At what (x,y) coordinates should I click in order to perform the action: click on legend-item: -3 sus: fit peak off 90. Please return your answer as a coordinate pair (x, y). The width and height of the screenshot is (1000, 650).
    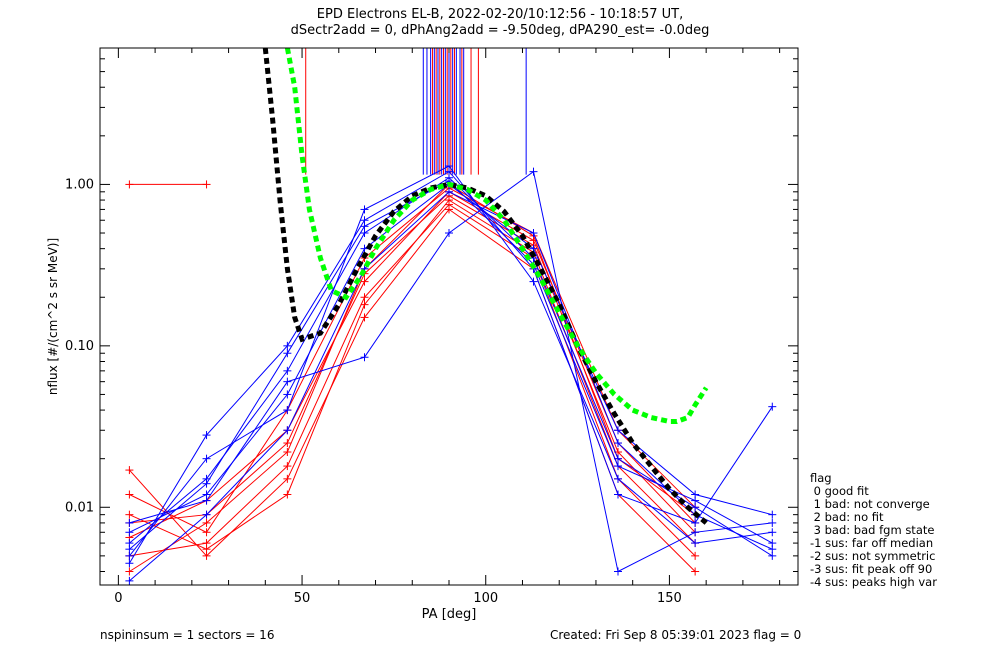
    Looking at the image, I should click on (871, 569).